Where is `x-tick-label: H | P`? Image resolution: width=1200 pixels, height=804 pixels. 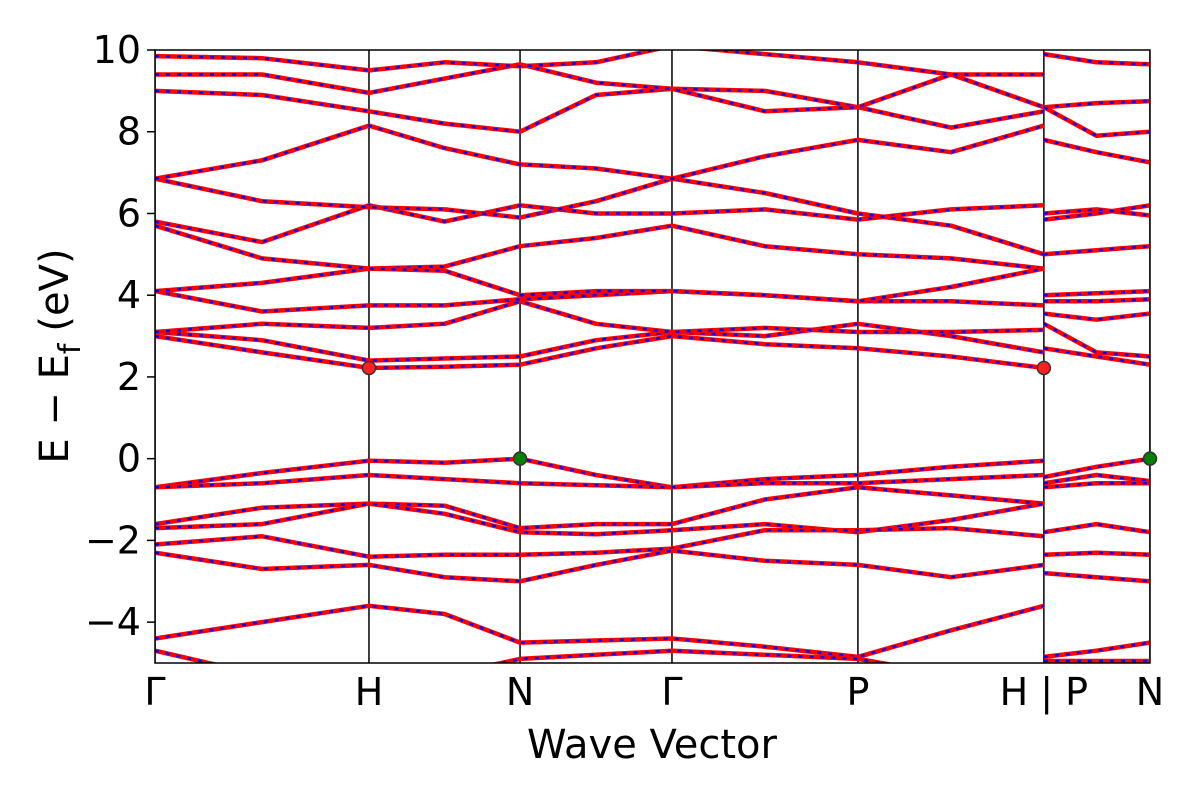
x-tick-label: H | P is located at coordinates (1044, 692).